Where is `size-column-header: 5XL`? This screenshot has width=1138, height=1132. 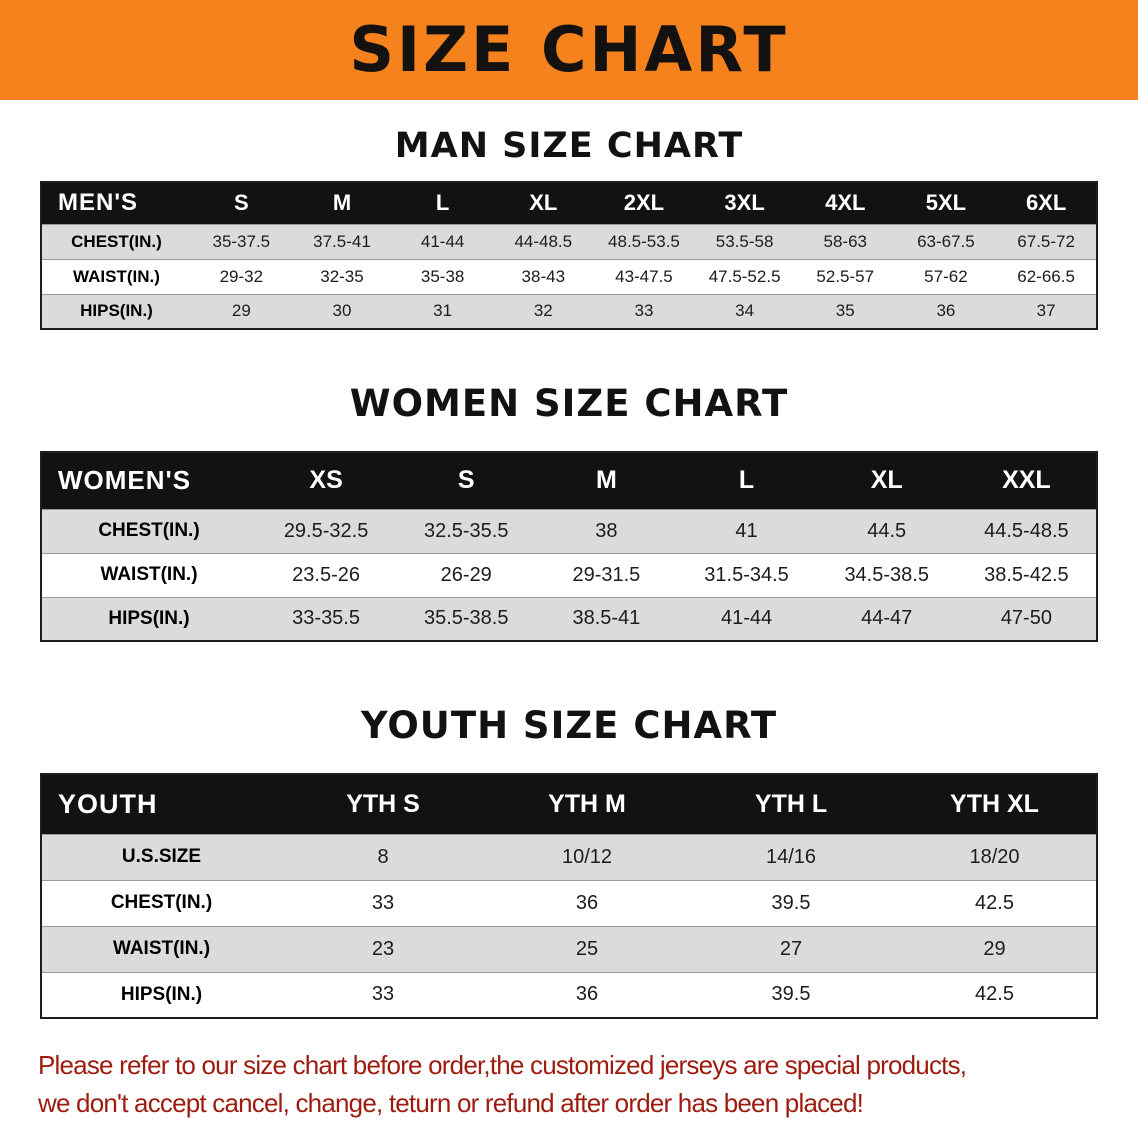
size-column-header: 5XL is located at coordinates (946, 203).